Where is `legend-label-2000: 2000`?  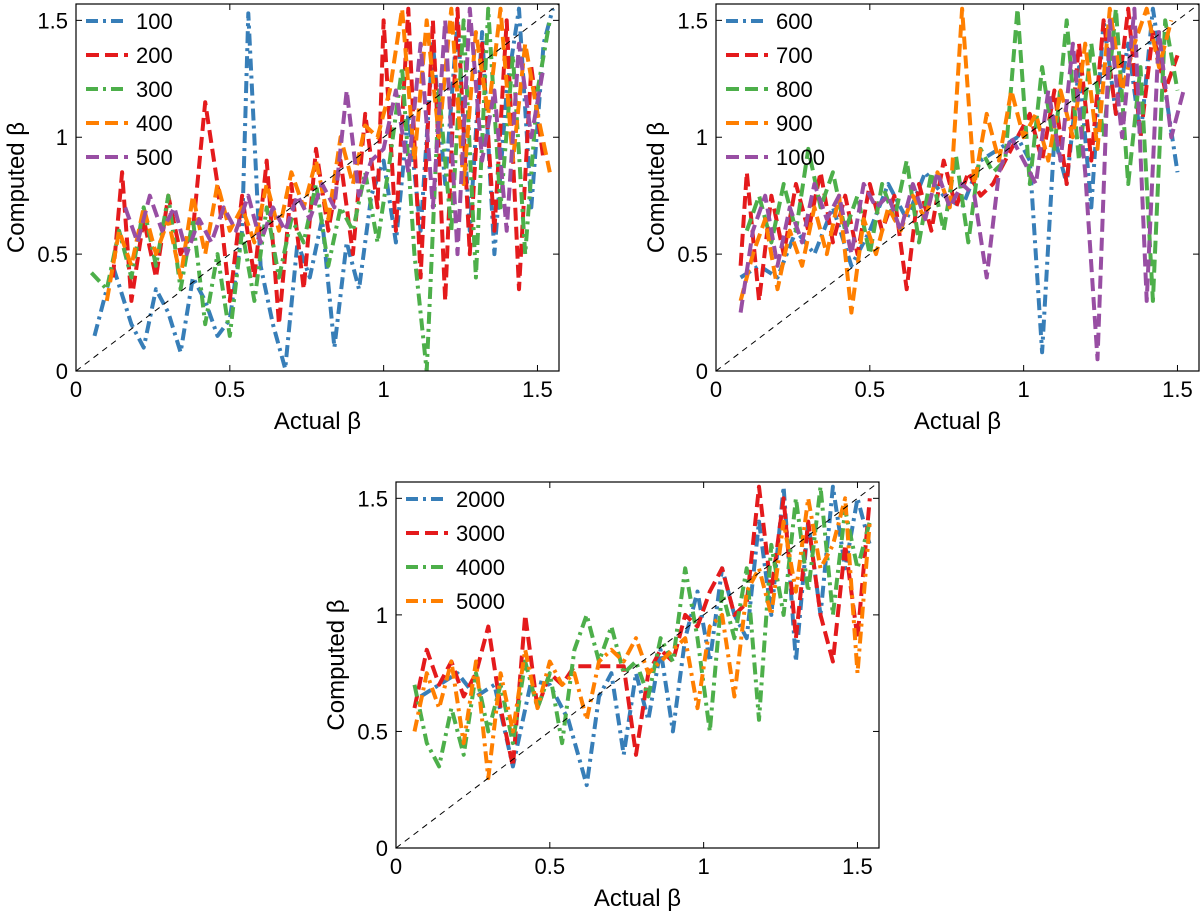 legend-label-2000: 2000 is located at coordinates (480, 499).